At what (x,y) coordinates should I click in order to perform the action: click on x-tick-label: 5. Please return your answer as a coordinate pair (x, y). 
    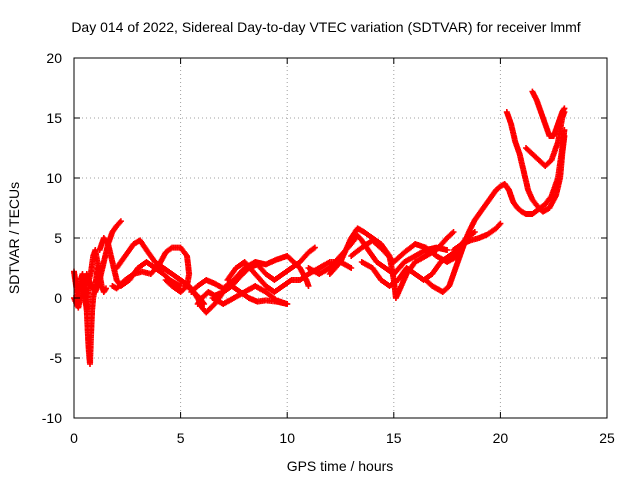
    Looking at the image, I should click on (181, 438).